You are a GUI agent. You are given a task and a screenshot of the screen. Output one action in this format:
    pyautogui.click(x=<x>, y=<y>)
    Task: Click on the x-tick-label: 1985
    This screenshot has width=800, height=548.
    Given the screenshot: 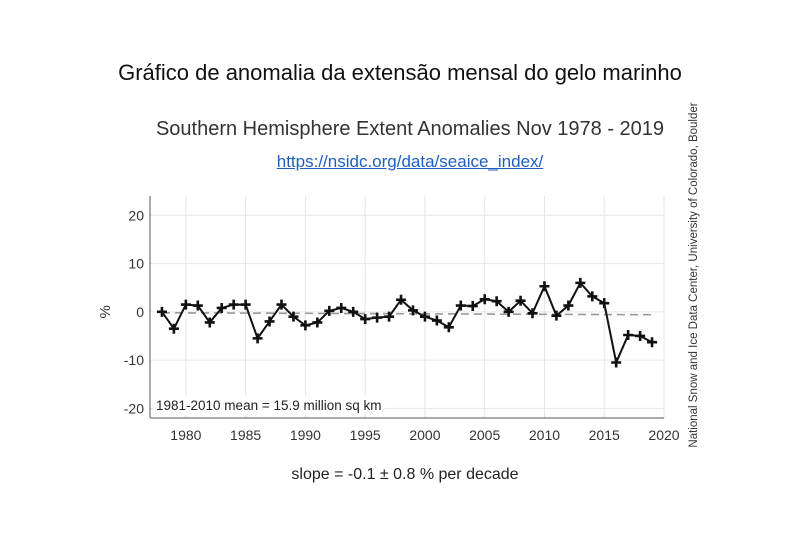 What is the action you would take?
    pyautogui.click(x=245, y=435)
    